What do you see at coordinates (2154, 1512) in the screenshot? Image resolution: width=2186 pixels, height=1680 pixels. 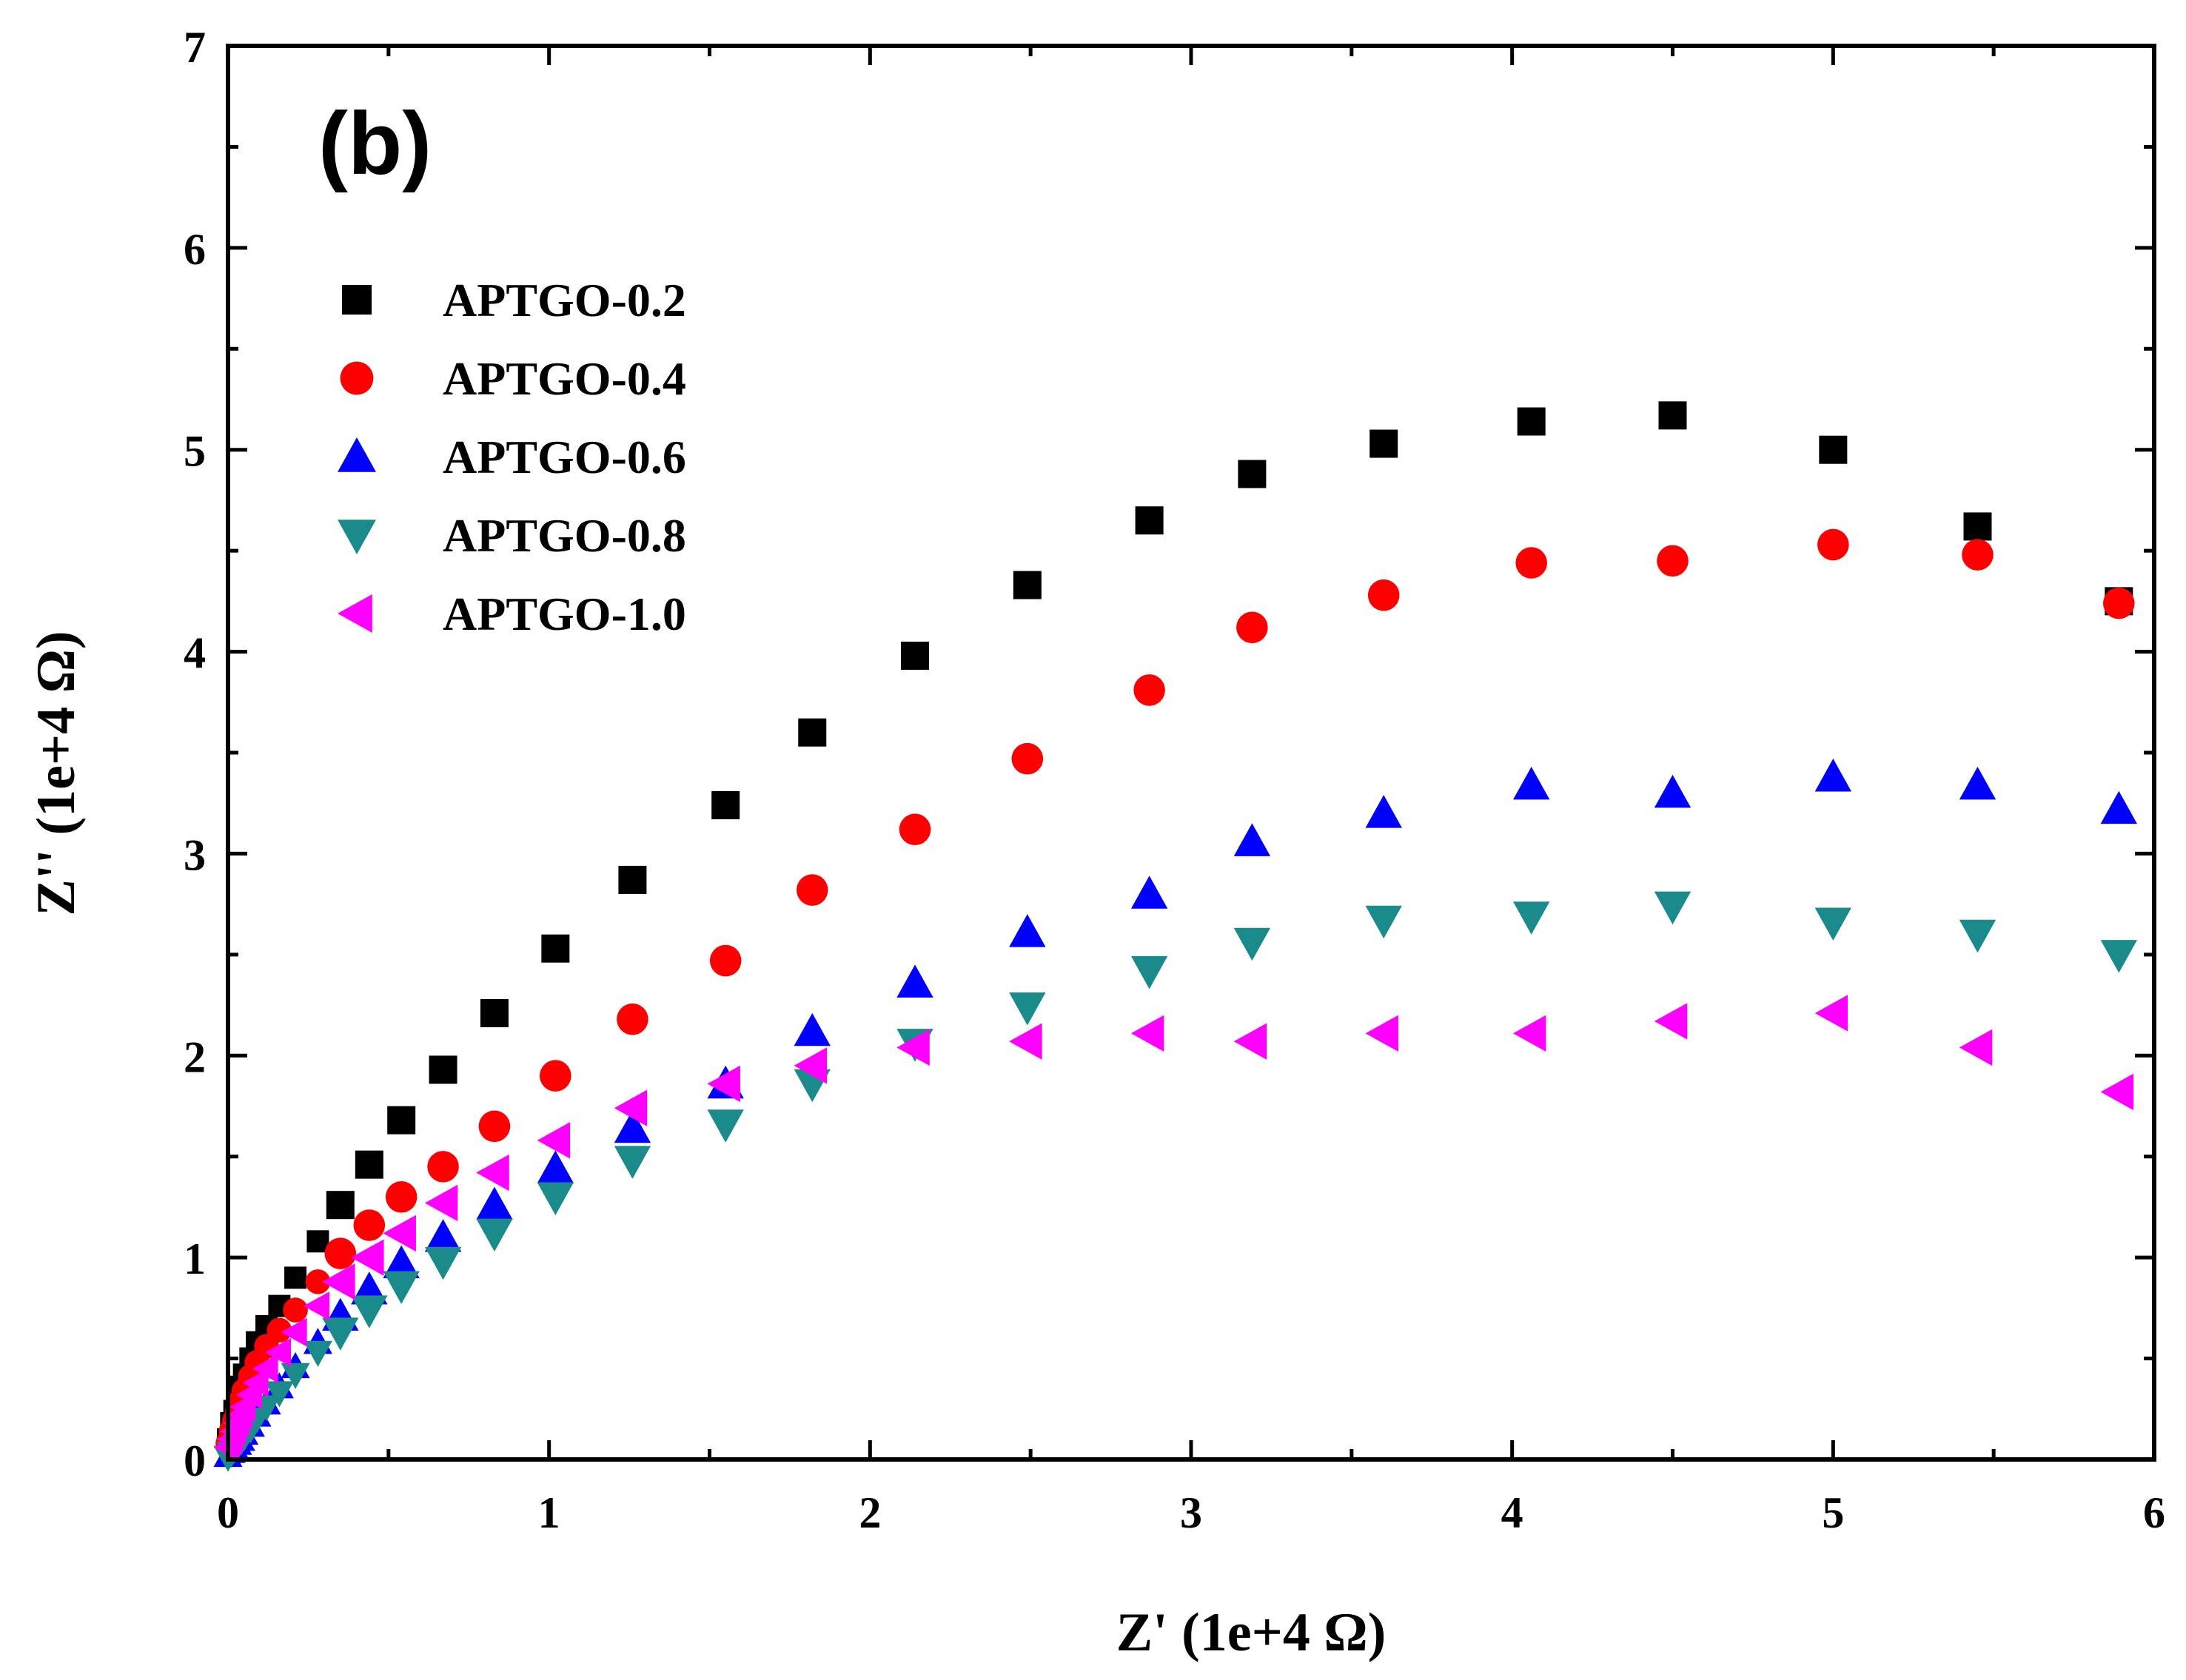 I see `x-tick-label: 6` at bounding box center [2154, 1512].